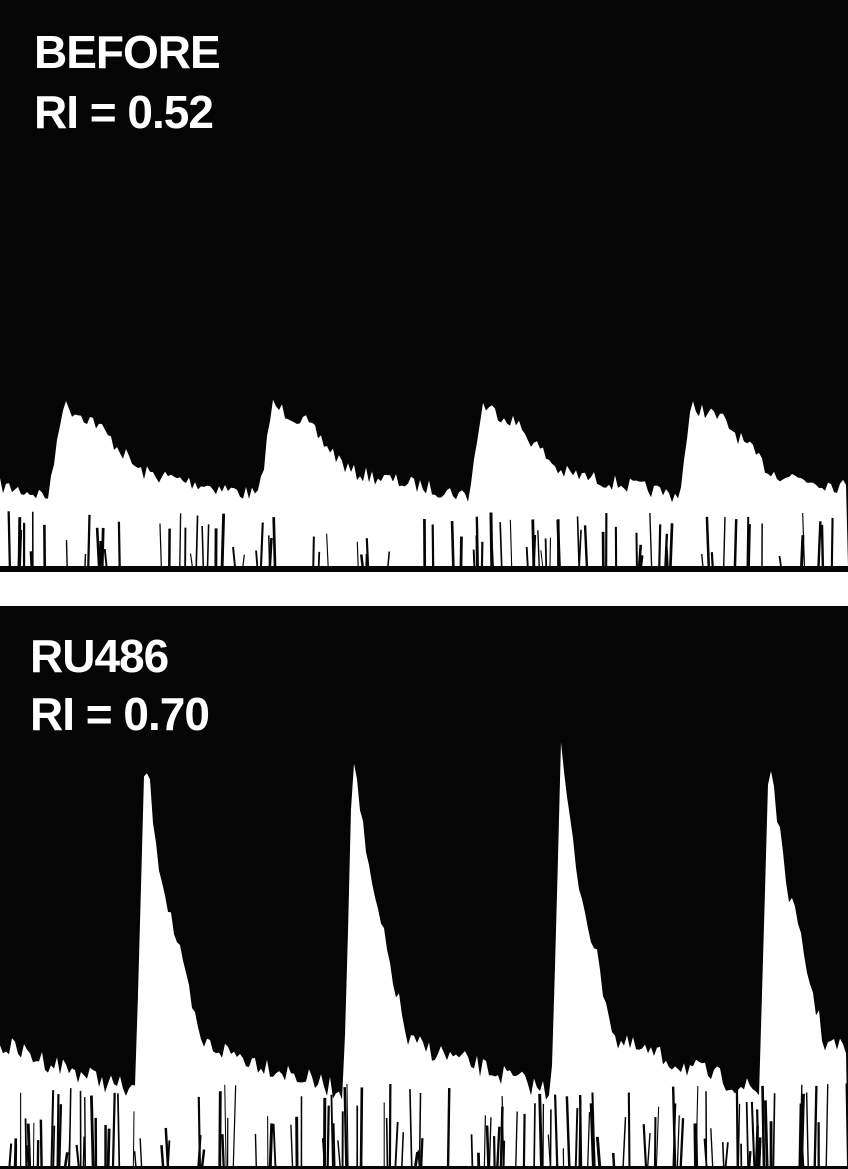  What do you see at coordinates (99, 656) in the screenshot?
I see `panel-label: RU486` at bounding box center [99, 656].